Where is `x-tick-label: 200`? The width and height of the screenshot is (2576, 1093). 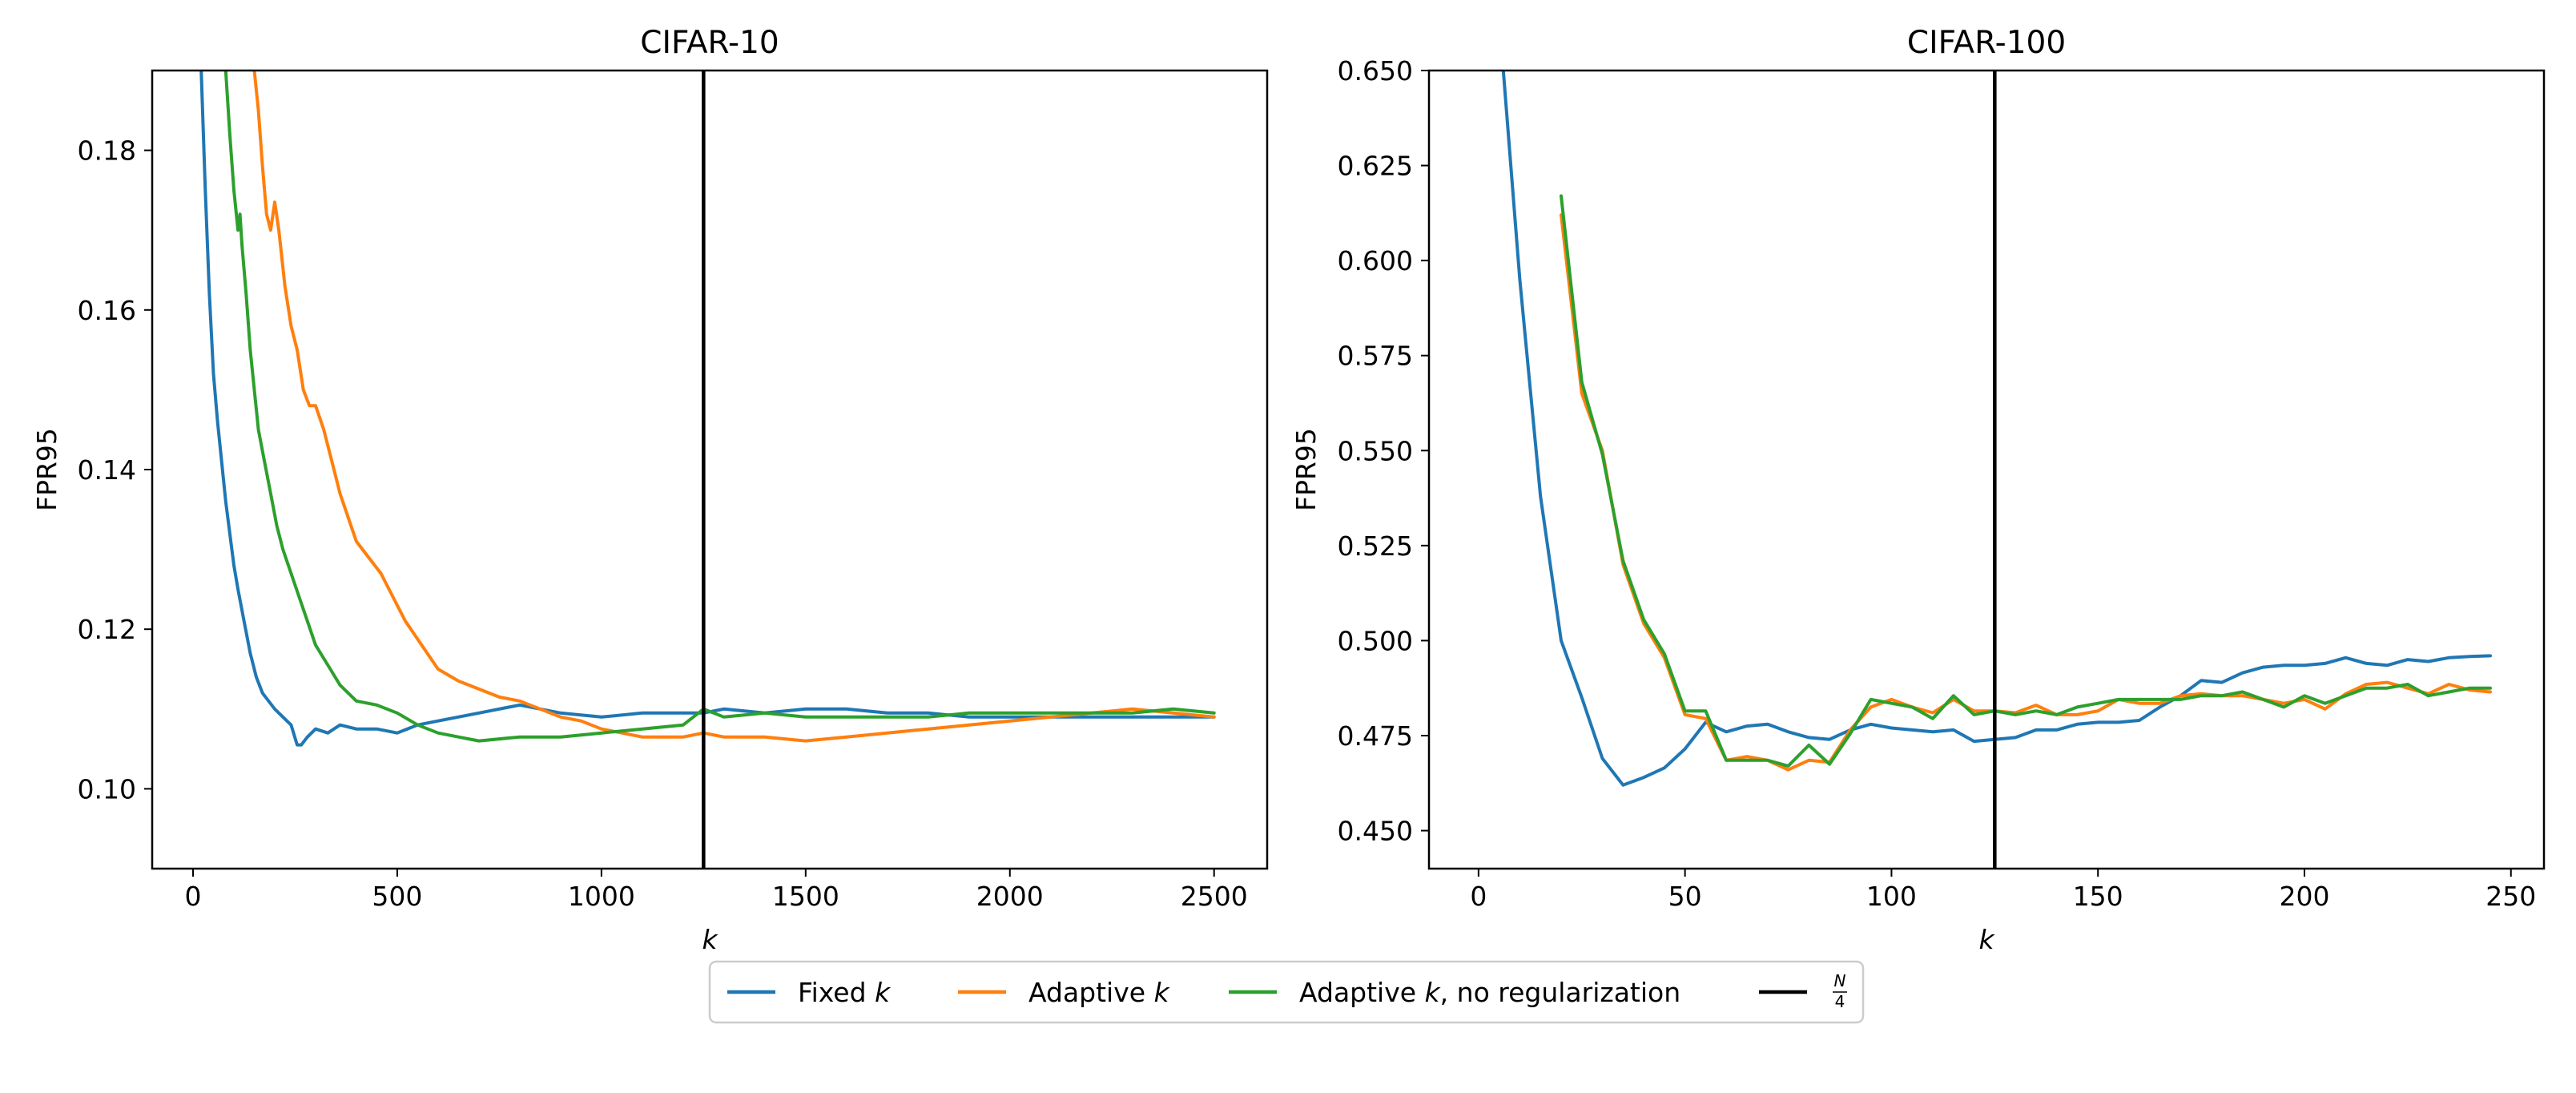
x-tick-label: 200 is located at coordinates (2304, 896).